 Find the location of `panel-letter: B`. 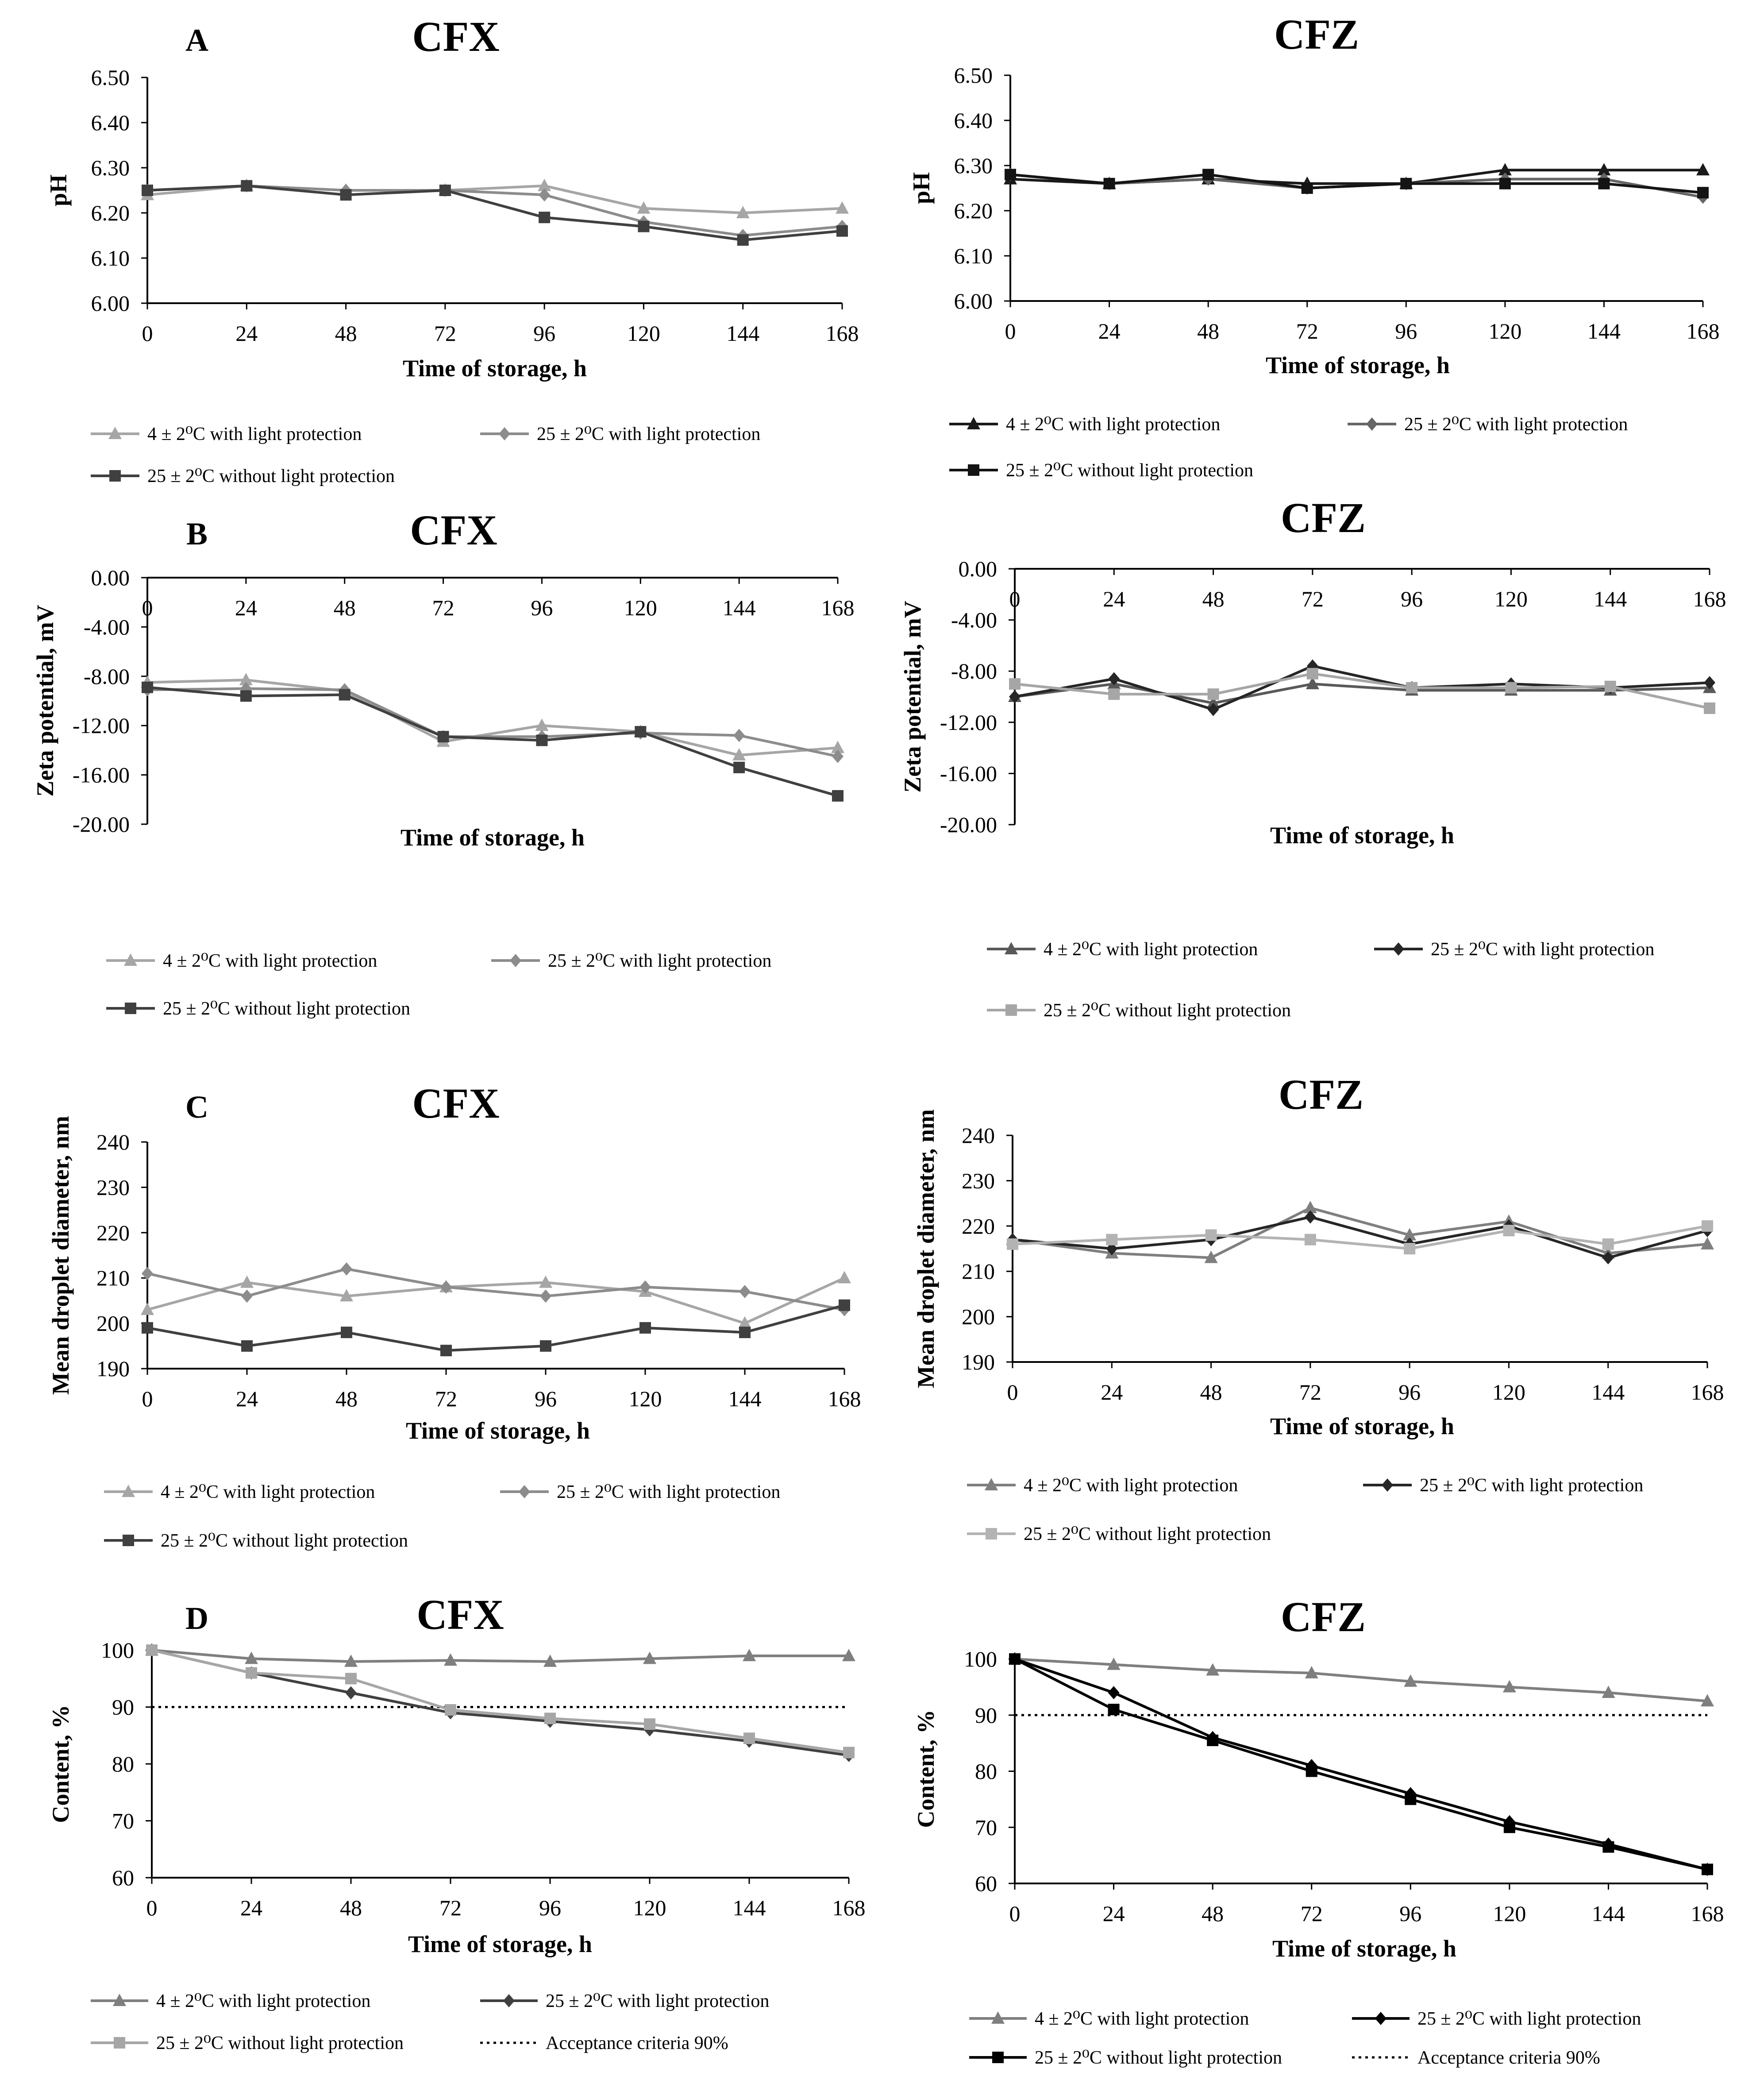

panel-letter: B is located at coordinates (197, 534).